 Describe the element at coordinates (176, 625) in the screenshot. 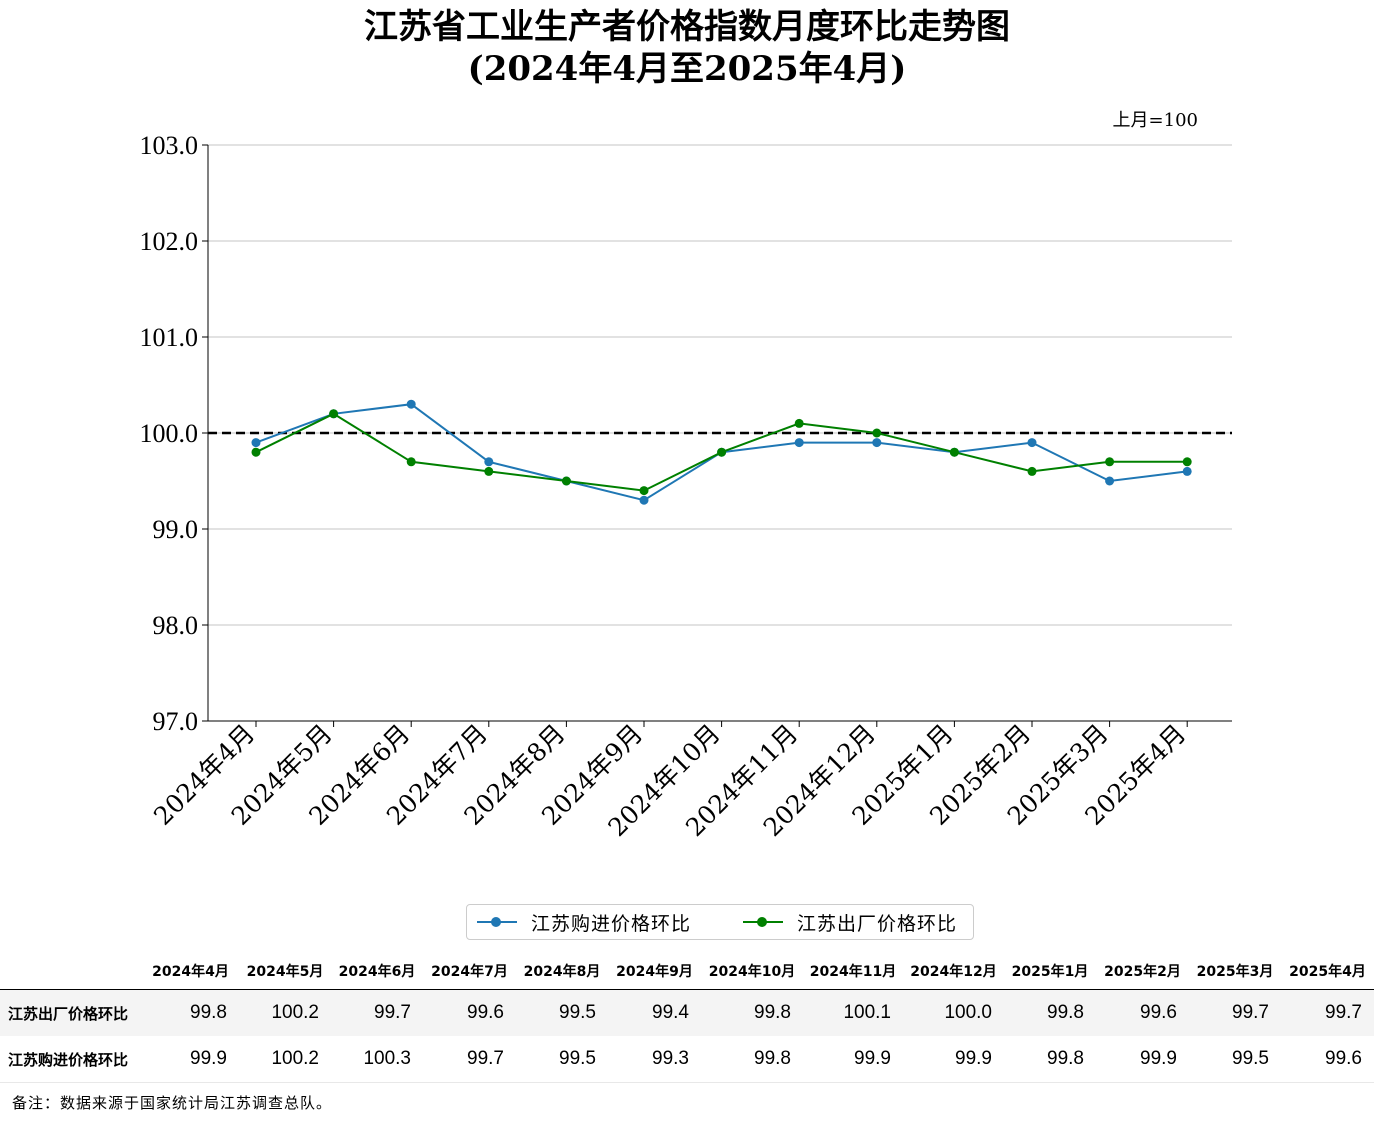

I see `y-tick-label: 98.0` at that location.